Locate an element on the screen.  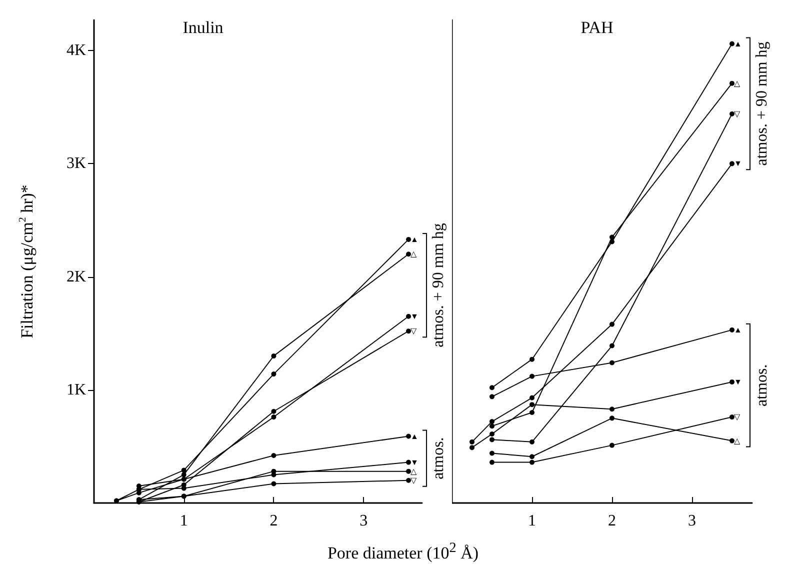
y-tick-label: 2K is located at coordinates (76, 277).